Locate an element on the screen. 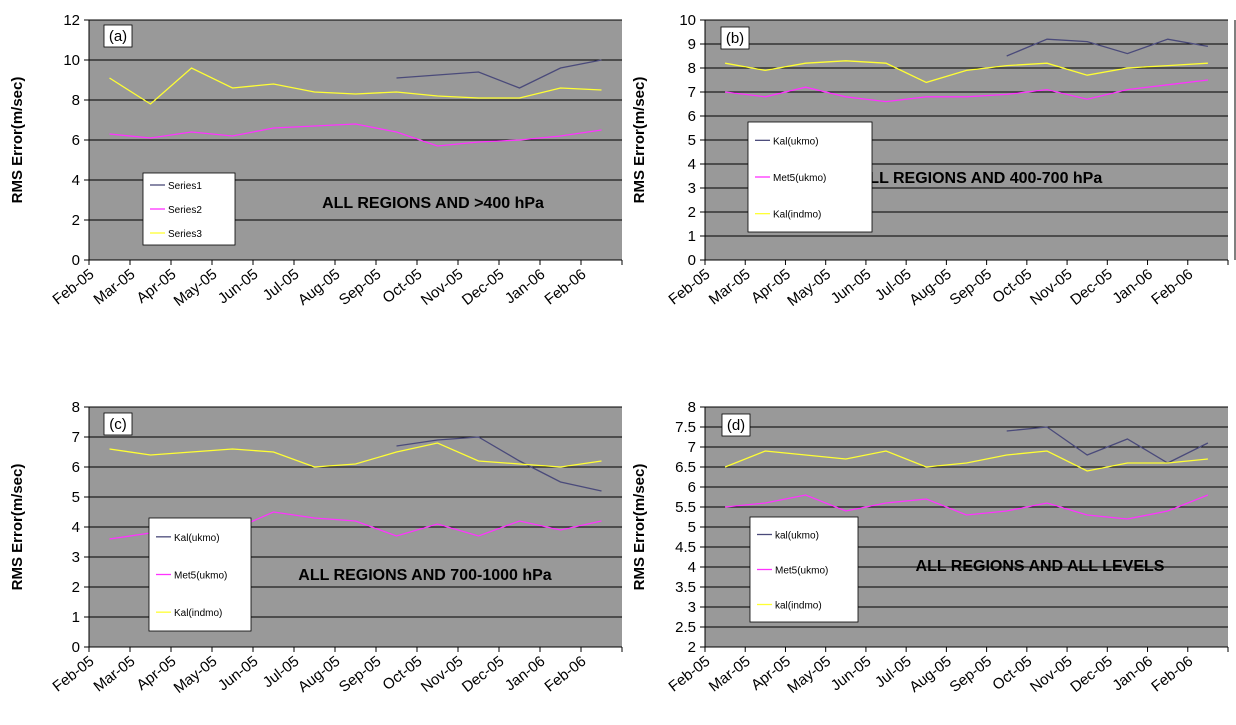 The image size is (1236, 725). panel-label: (a) is located at coordinates (118, 36).